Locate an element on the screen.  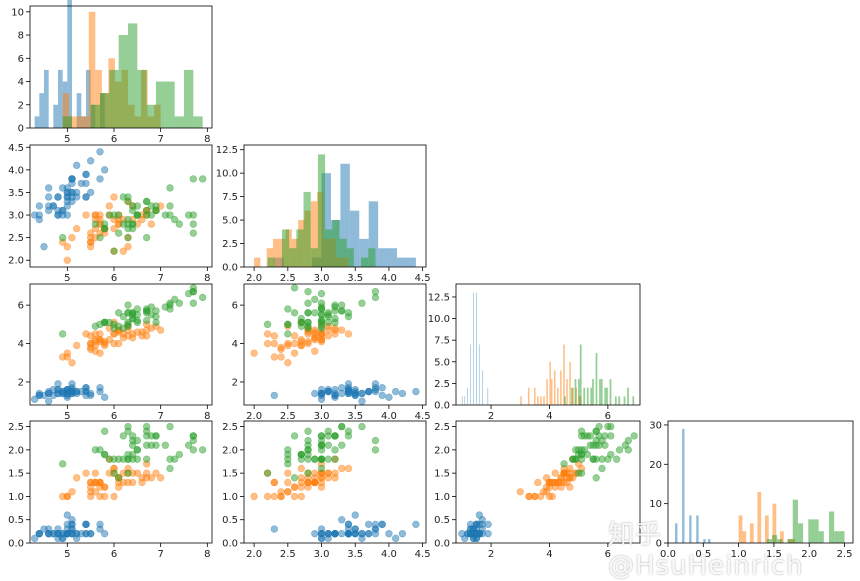
y-tick-label: 0.5 is located at coordinates (230, 520).